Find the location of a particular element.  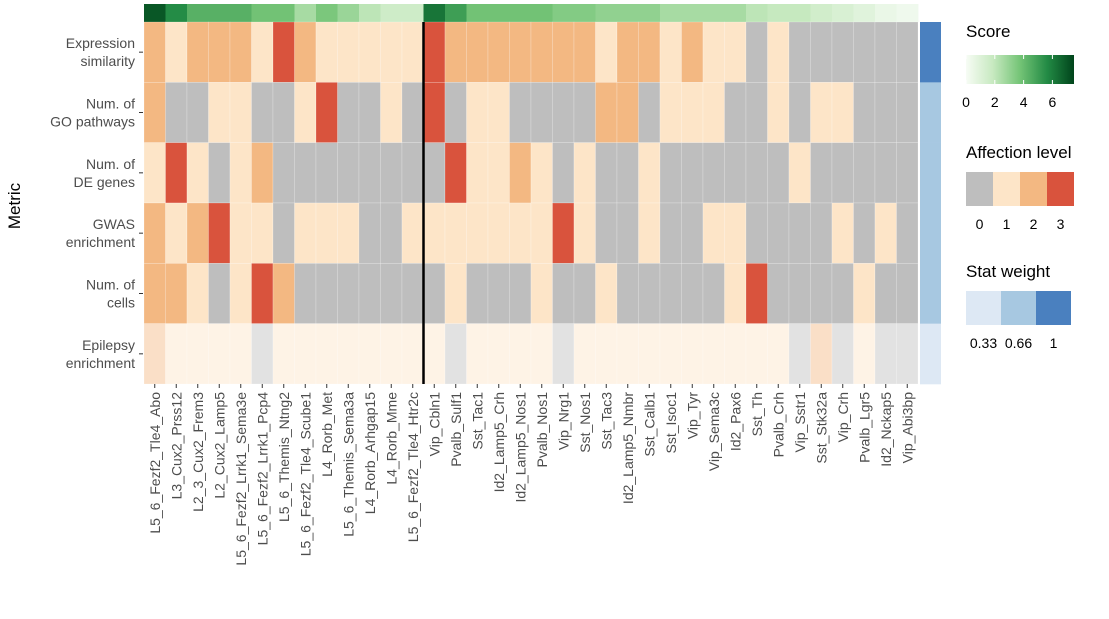

legend-affection-keys: 0 1 2 3 is located at coordinates (1020, 202).